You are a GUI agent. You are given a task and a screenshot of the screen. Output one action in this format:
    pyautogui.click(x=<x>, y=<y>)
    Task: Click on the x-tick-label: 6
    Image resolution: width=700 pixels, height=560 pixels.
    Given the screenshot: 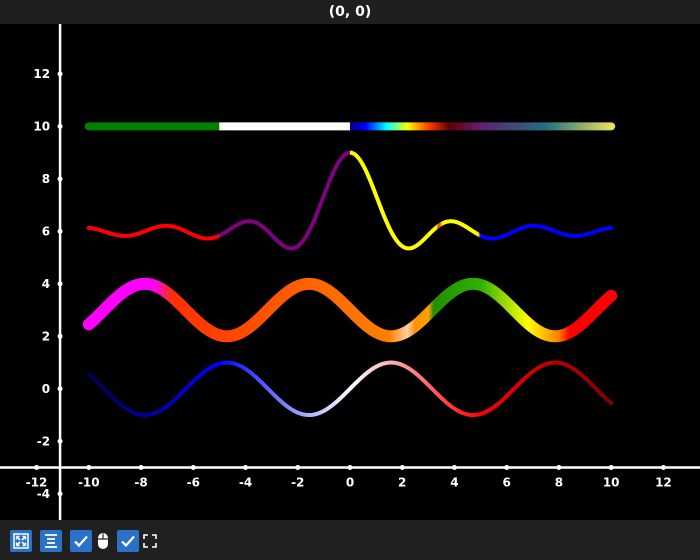 What is the action you would take?
    pyautogui.click(x=507, y=483)
    